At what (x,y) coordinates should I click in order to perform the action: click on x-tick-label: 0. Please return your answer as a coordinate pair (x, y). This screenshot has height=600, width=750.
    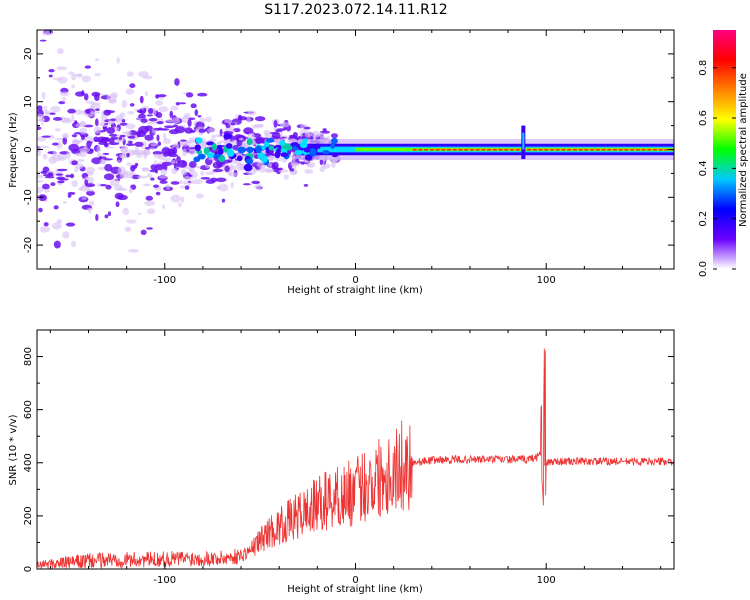
    Looking at the image, I should click on (355, 580).